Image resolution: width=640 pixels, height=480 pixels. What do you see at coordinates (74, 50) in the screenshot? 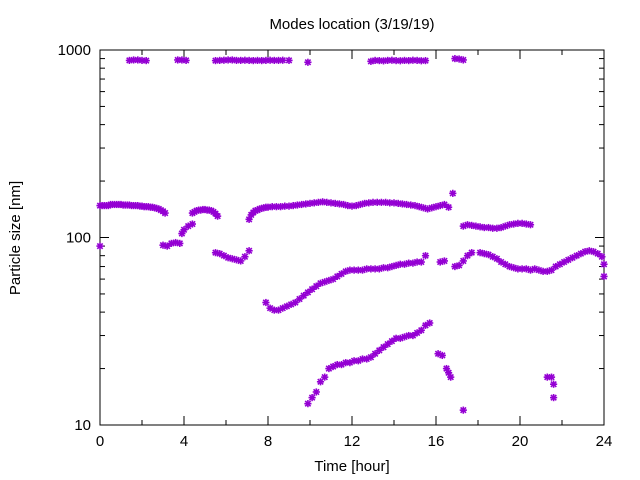
I see `y-tick-label: 1000` at bounding box center [74, 50].